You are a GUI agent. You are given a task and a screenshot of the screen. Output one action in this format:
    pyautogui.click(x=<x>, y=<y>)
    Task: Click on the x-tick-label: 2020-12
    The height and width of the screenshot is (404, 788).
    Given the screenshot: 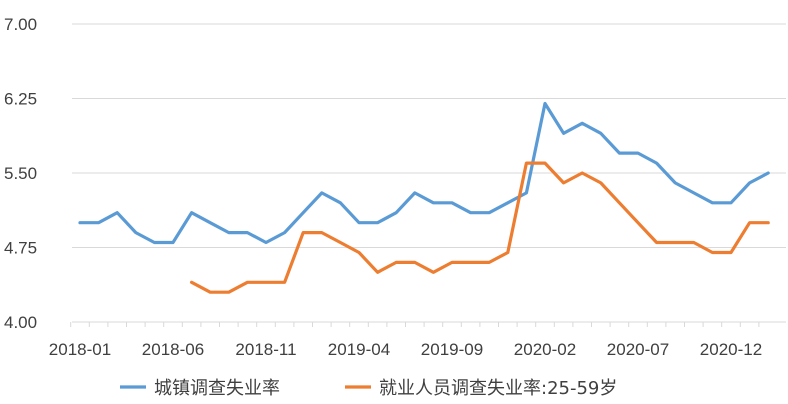 What is the action you would take?
    pyautogui.click(x=731, y=349)
    